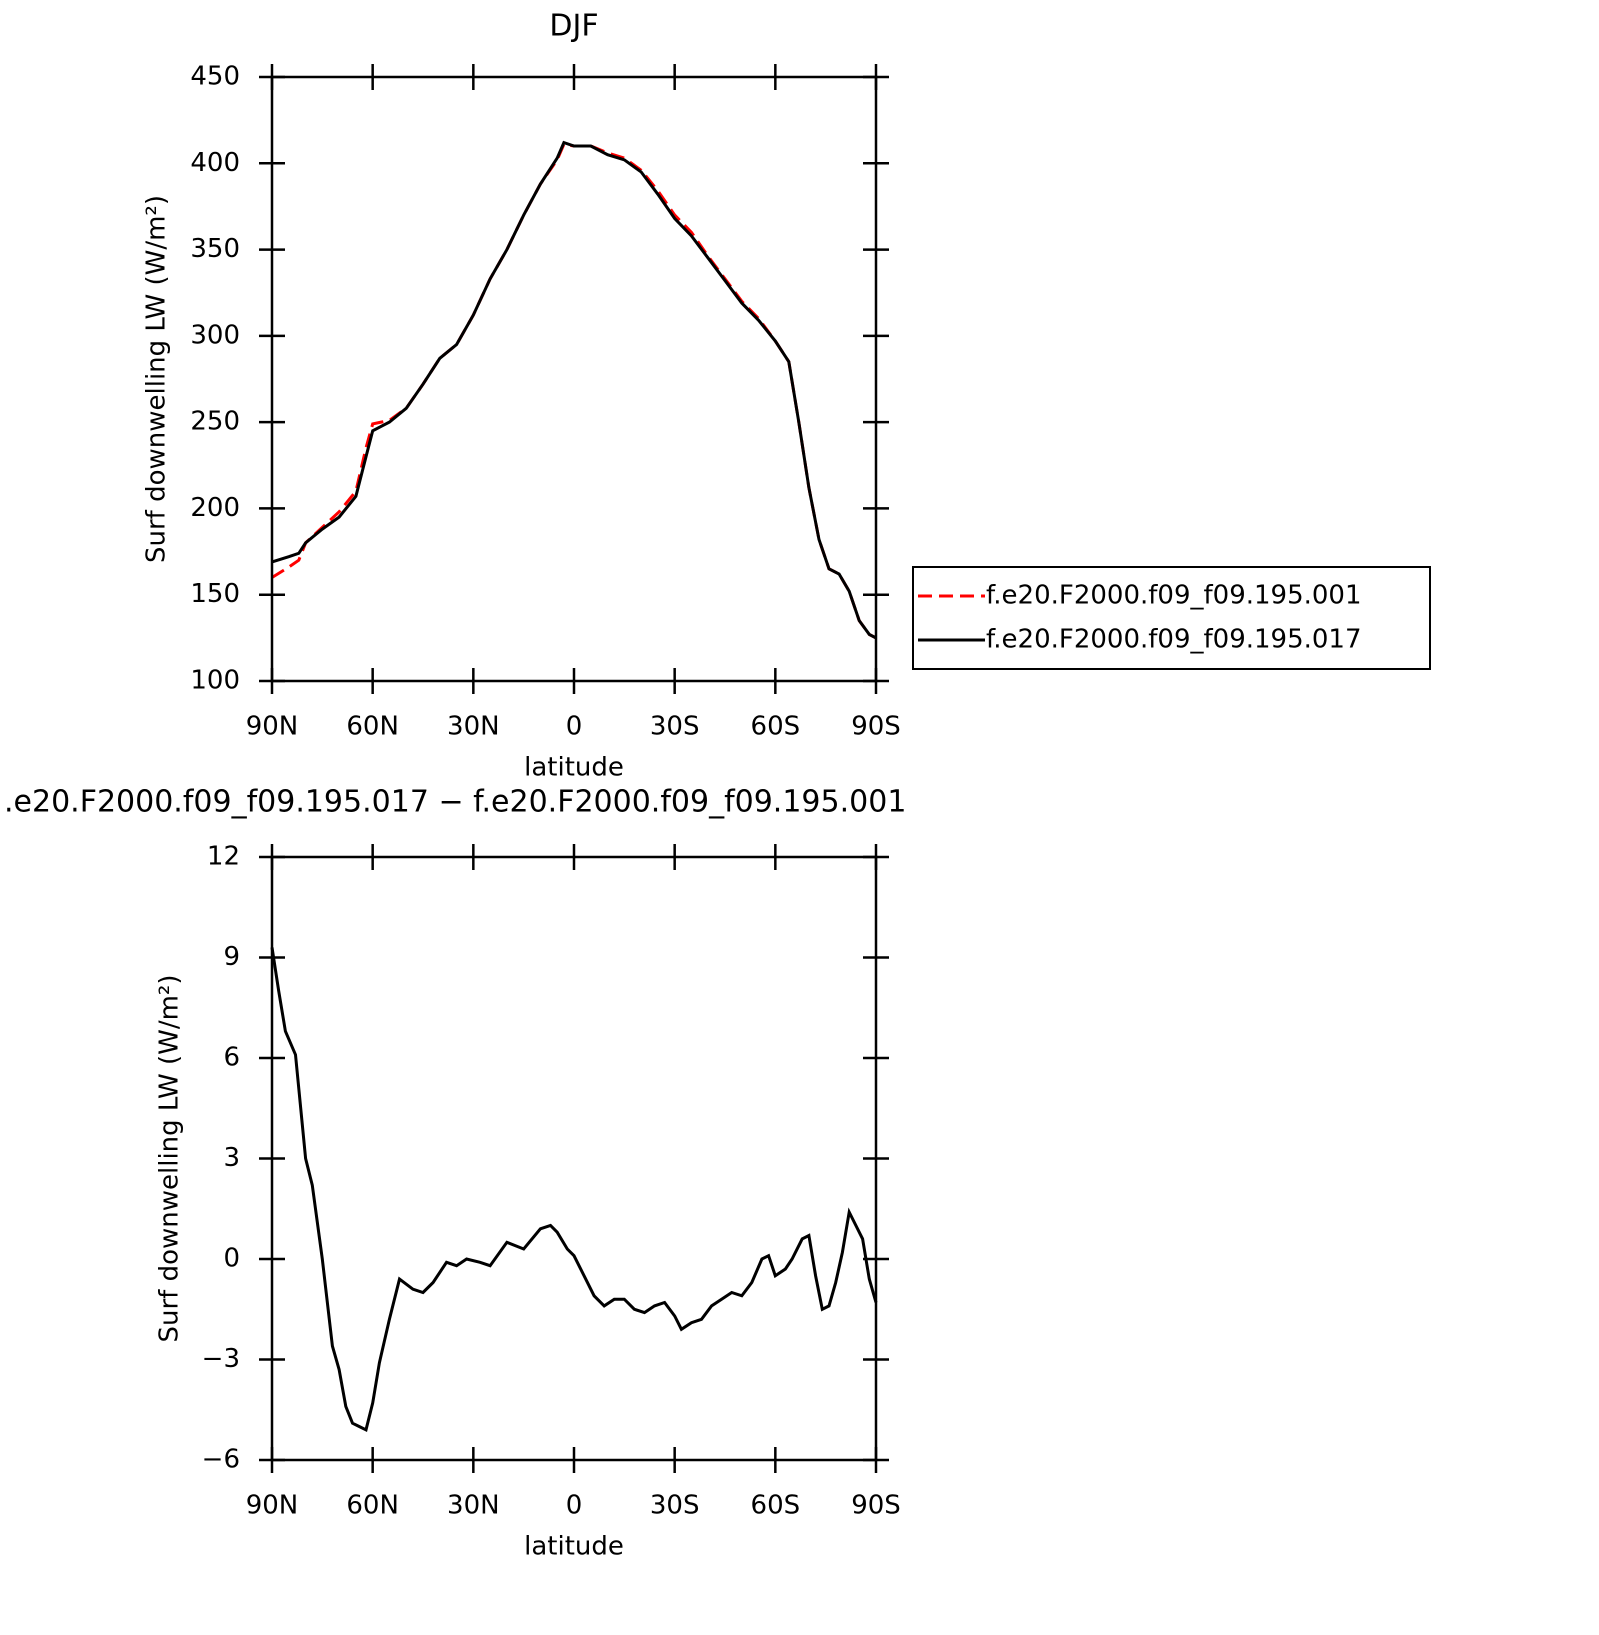 The width and height of the screenshot is (1599, 1635). Describe the element at coordinates (215, 422) in the screenshot. I see `y-tick-label: 250` at that location.